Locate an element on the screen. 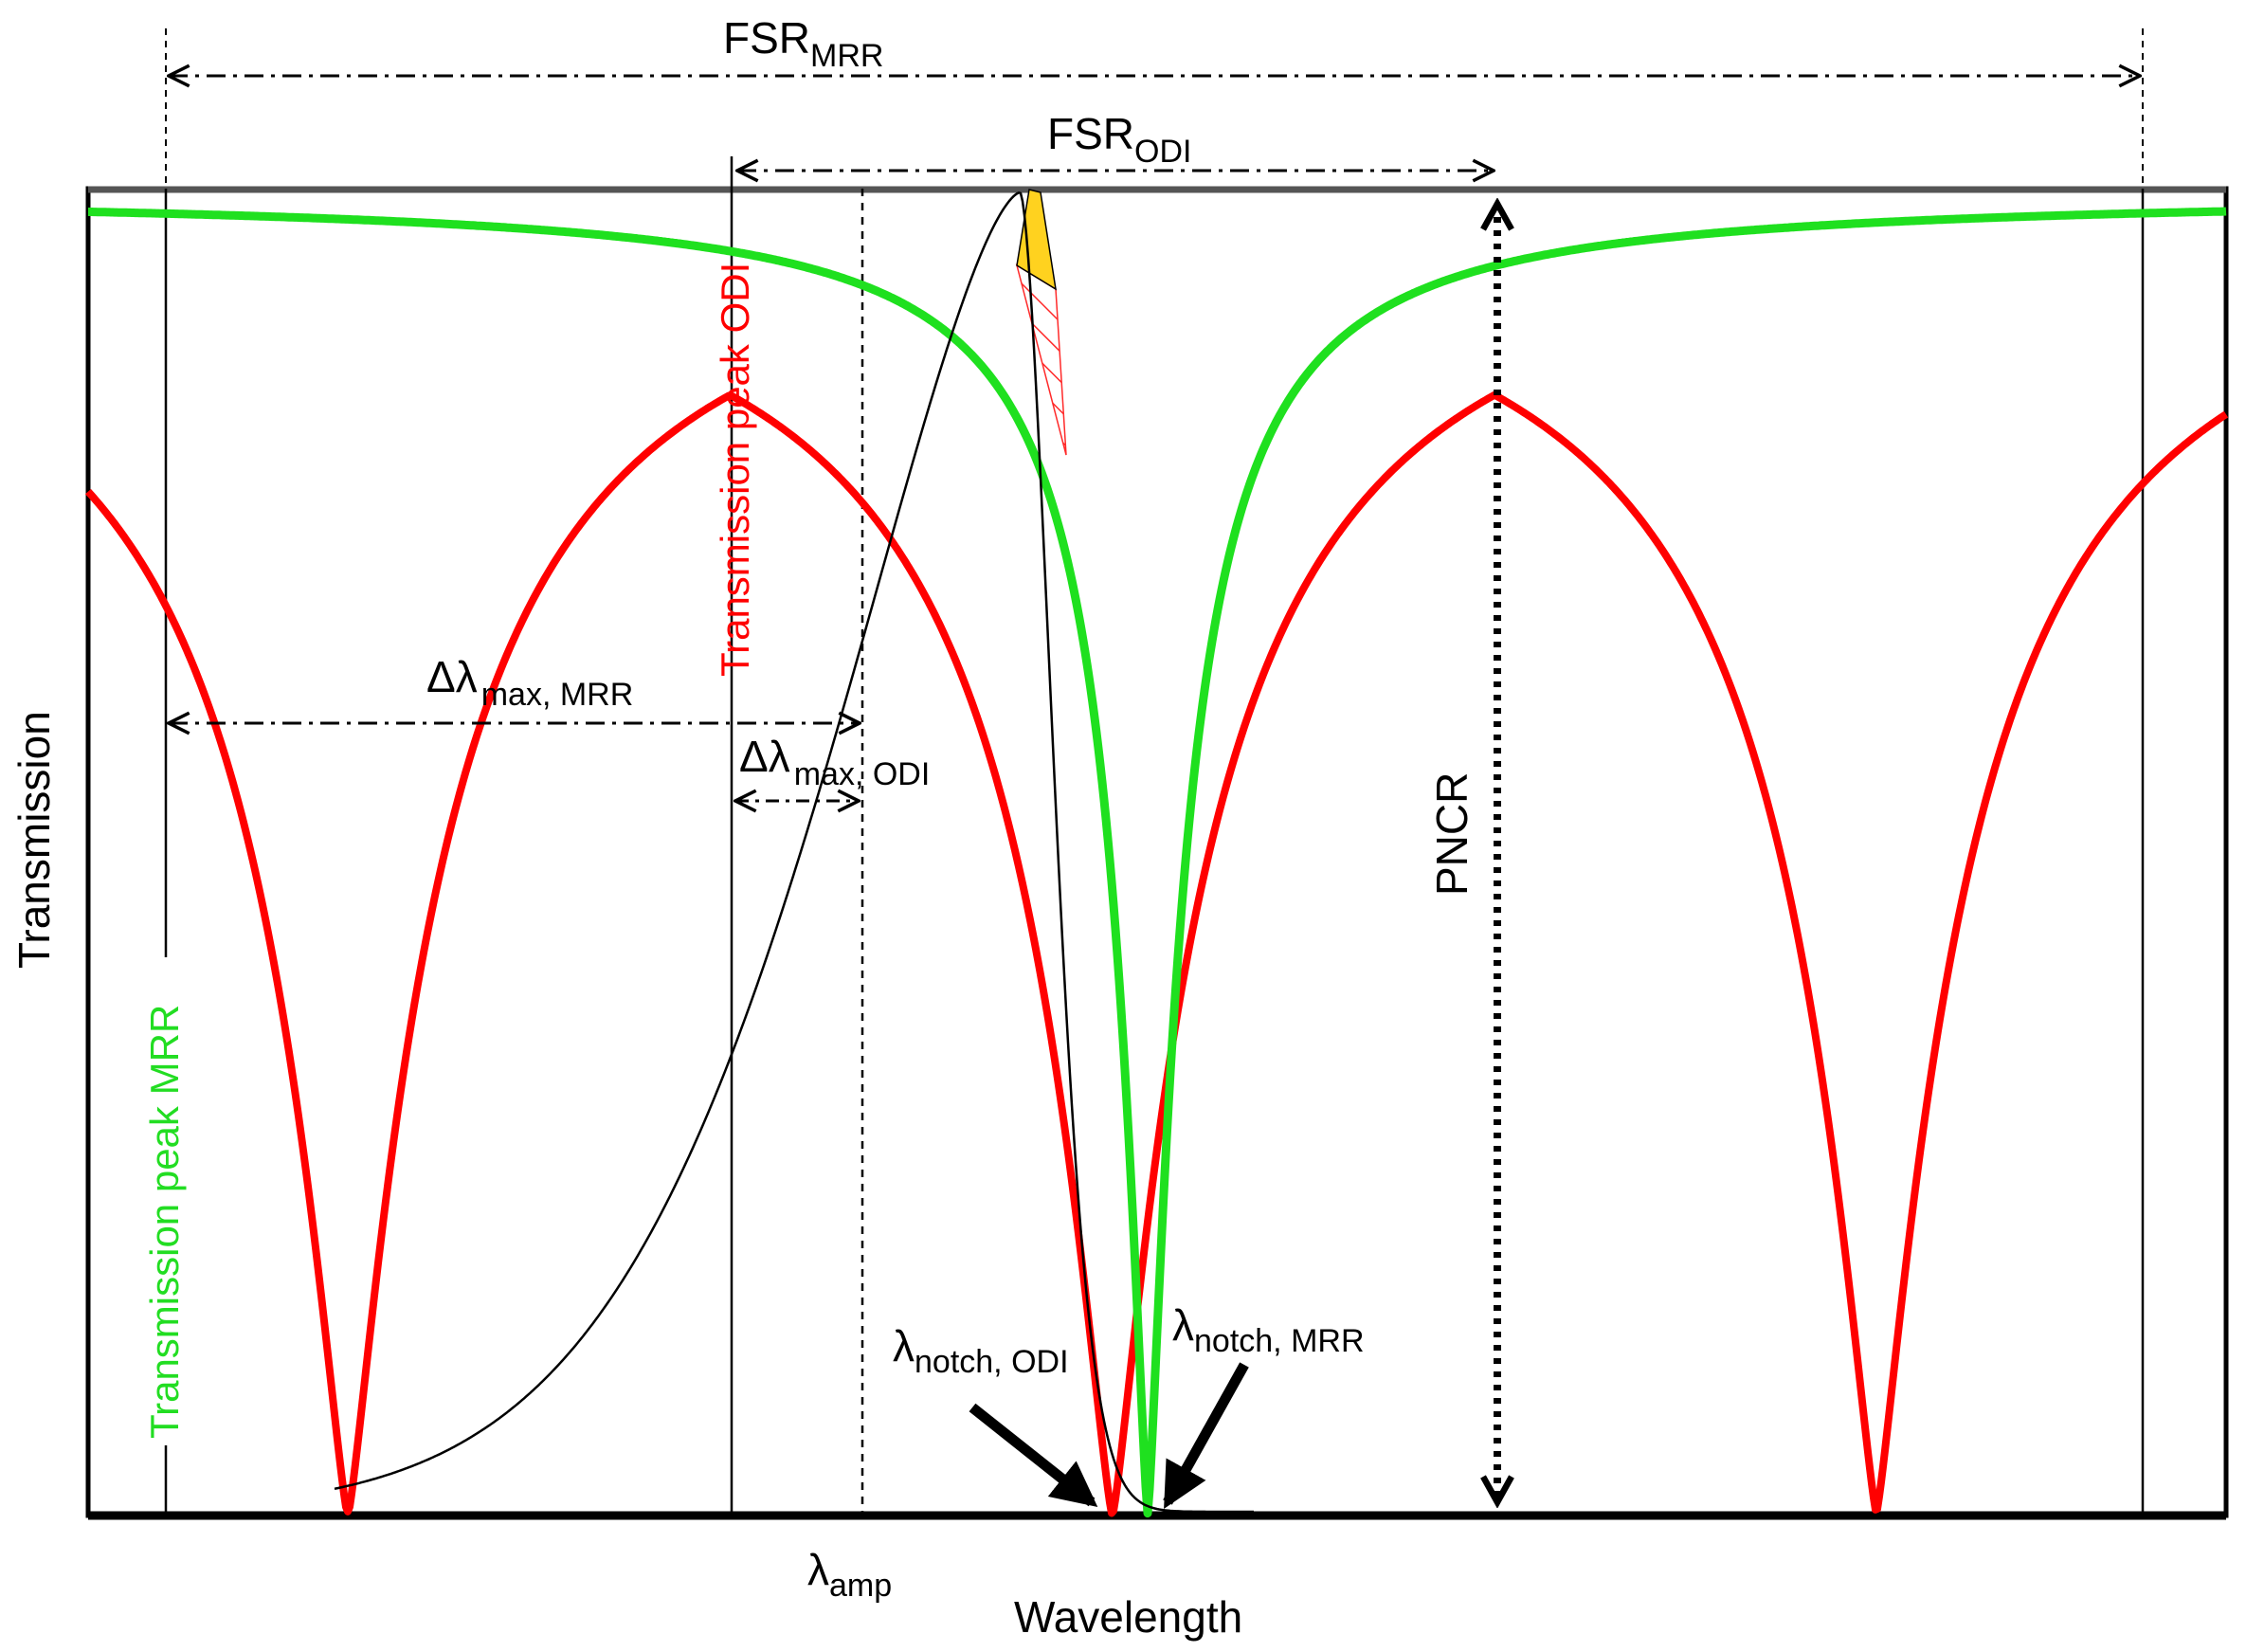  lambda-notch-odi-label: λnotch, ODI is located at coordinates (981, 1351).